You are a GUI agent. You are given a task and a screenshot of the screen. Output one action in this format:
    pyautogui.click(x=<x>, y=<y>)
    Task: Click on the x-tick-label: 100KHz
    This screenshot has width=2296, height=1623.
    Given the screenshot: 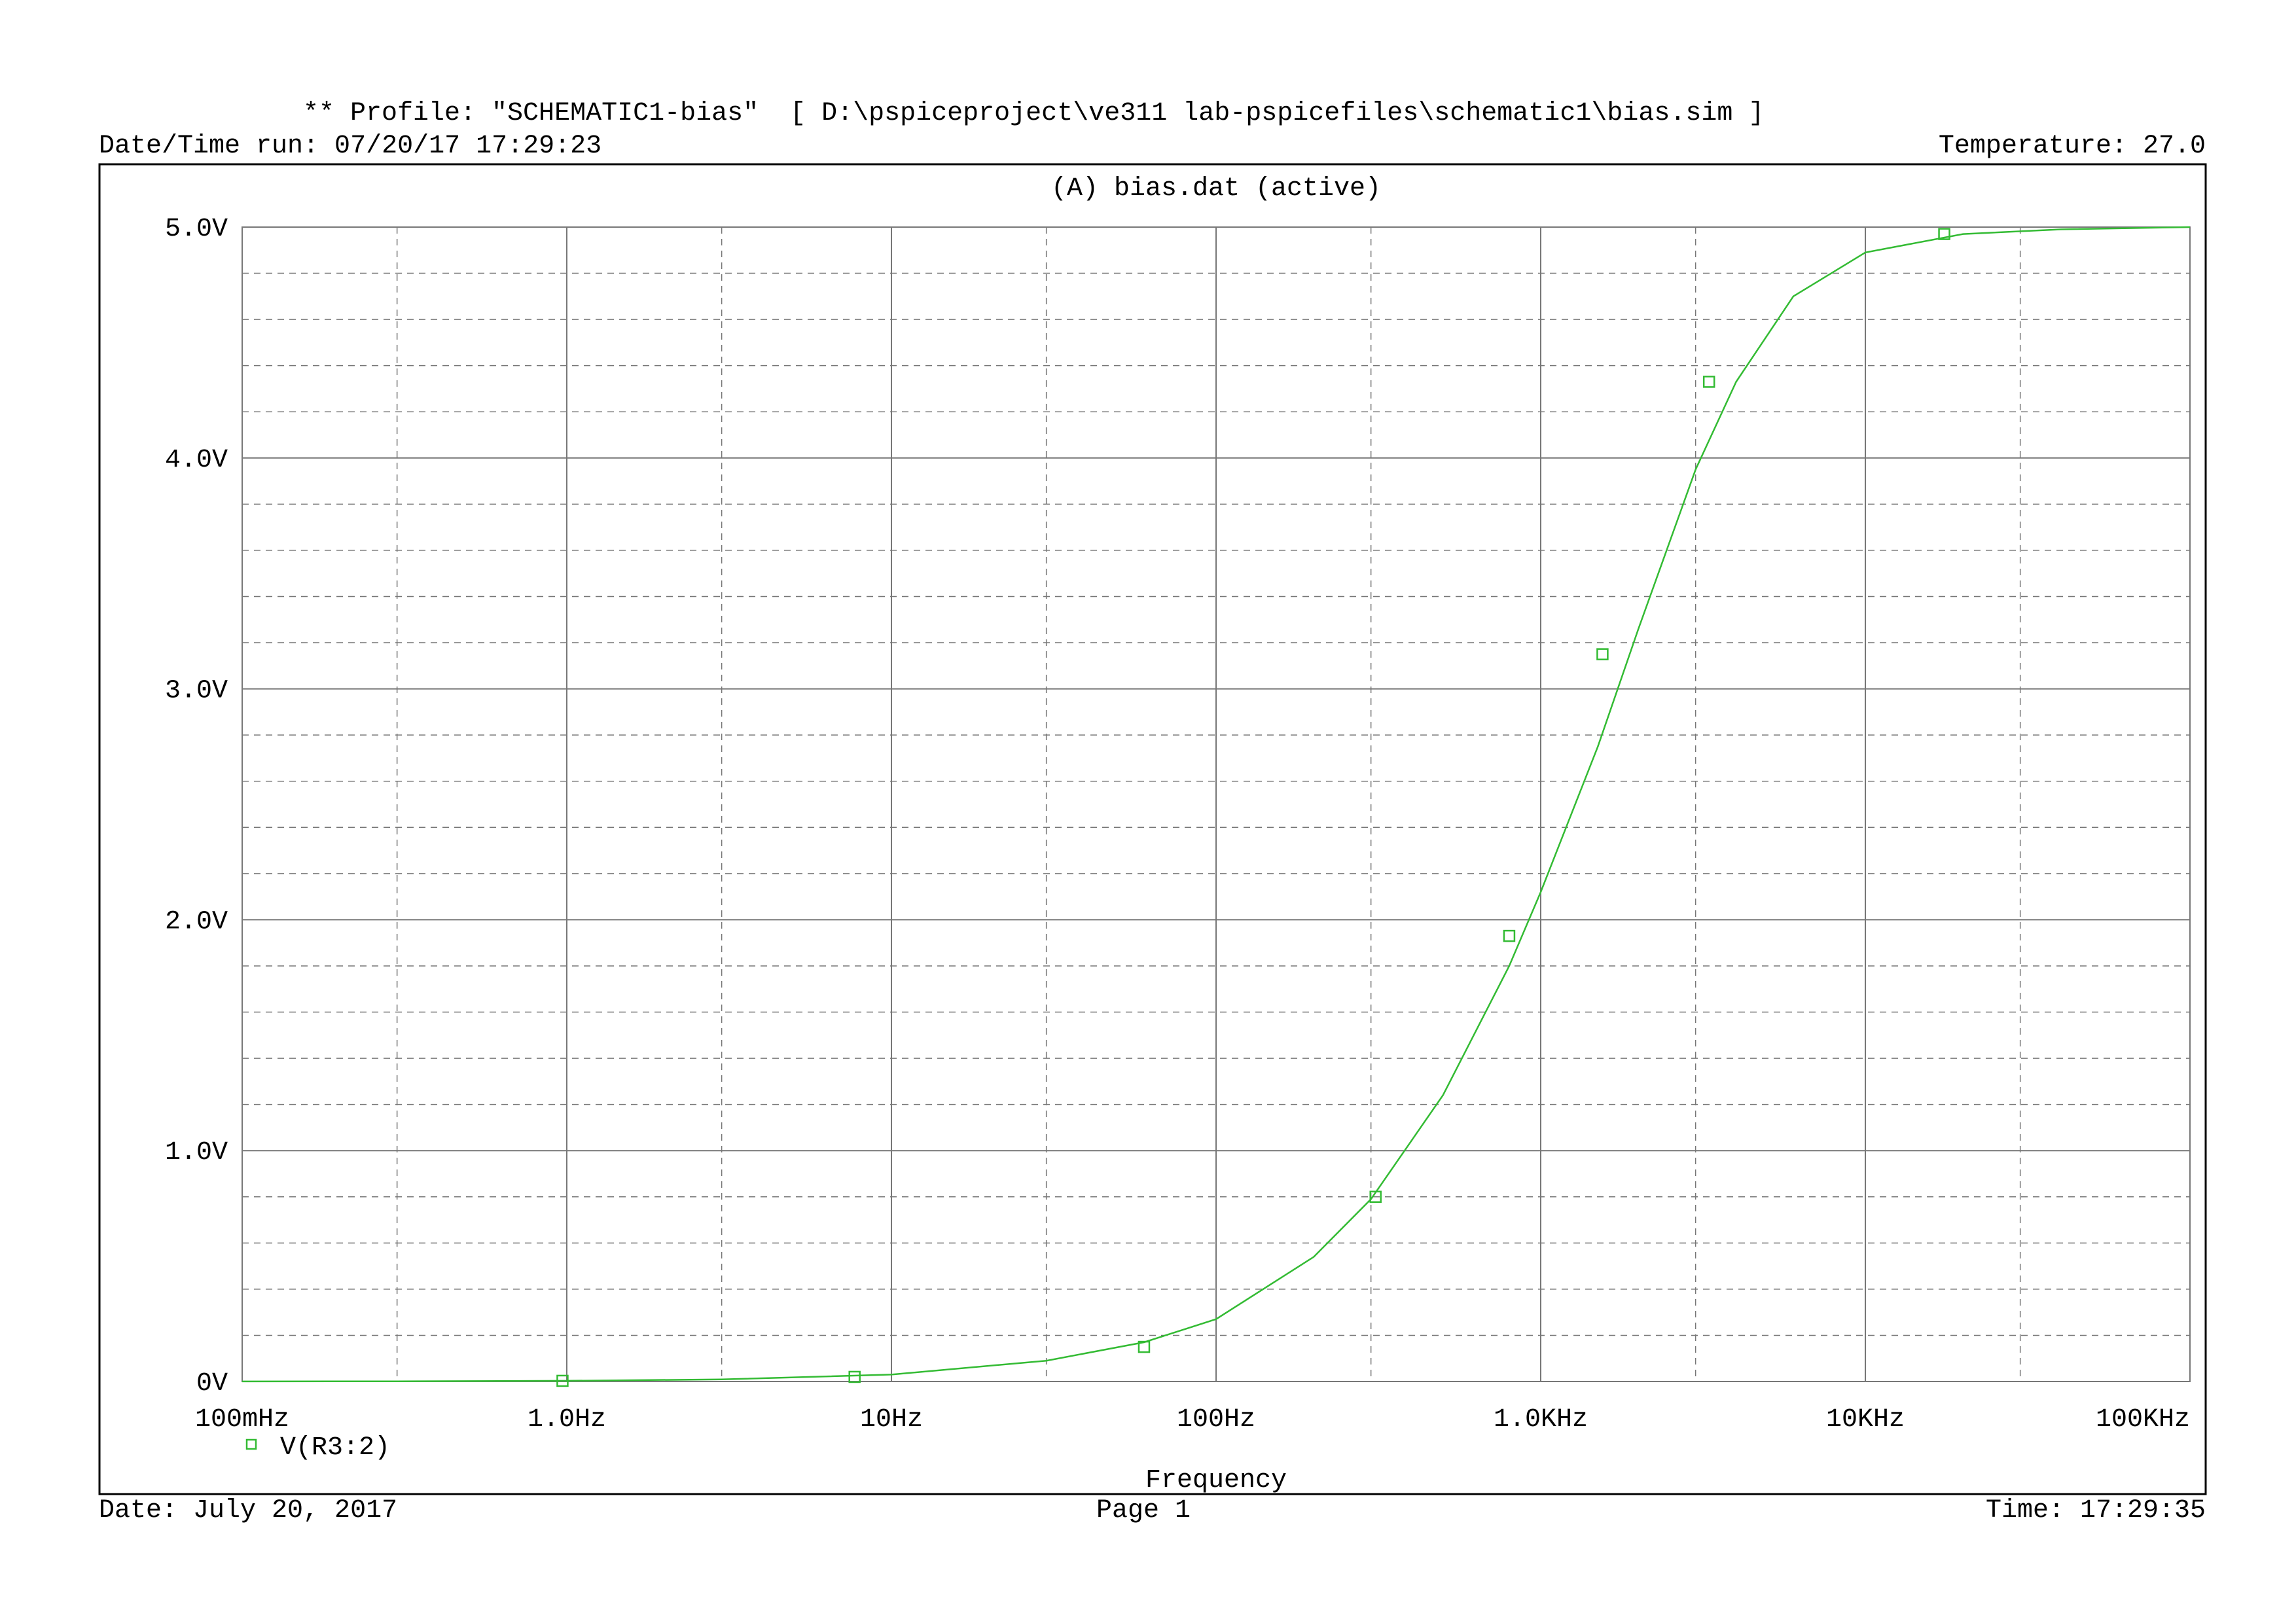 What is the action you would take?
    pyautogui.click(x=2143, y=1420)
    